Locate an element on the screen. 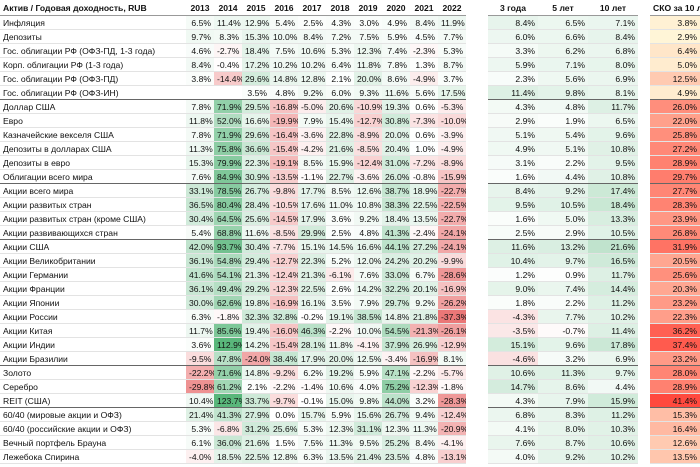  value-cell: -16.9% is located at coordinates (424, 358).